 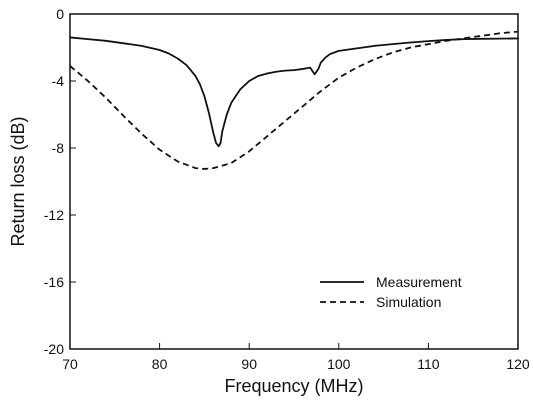 What do you see at coordinates (408, 302) in the screenshot?
I see `legend-label: Simulation` at bounding box center [408, 302].